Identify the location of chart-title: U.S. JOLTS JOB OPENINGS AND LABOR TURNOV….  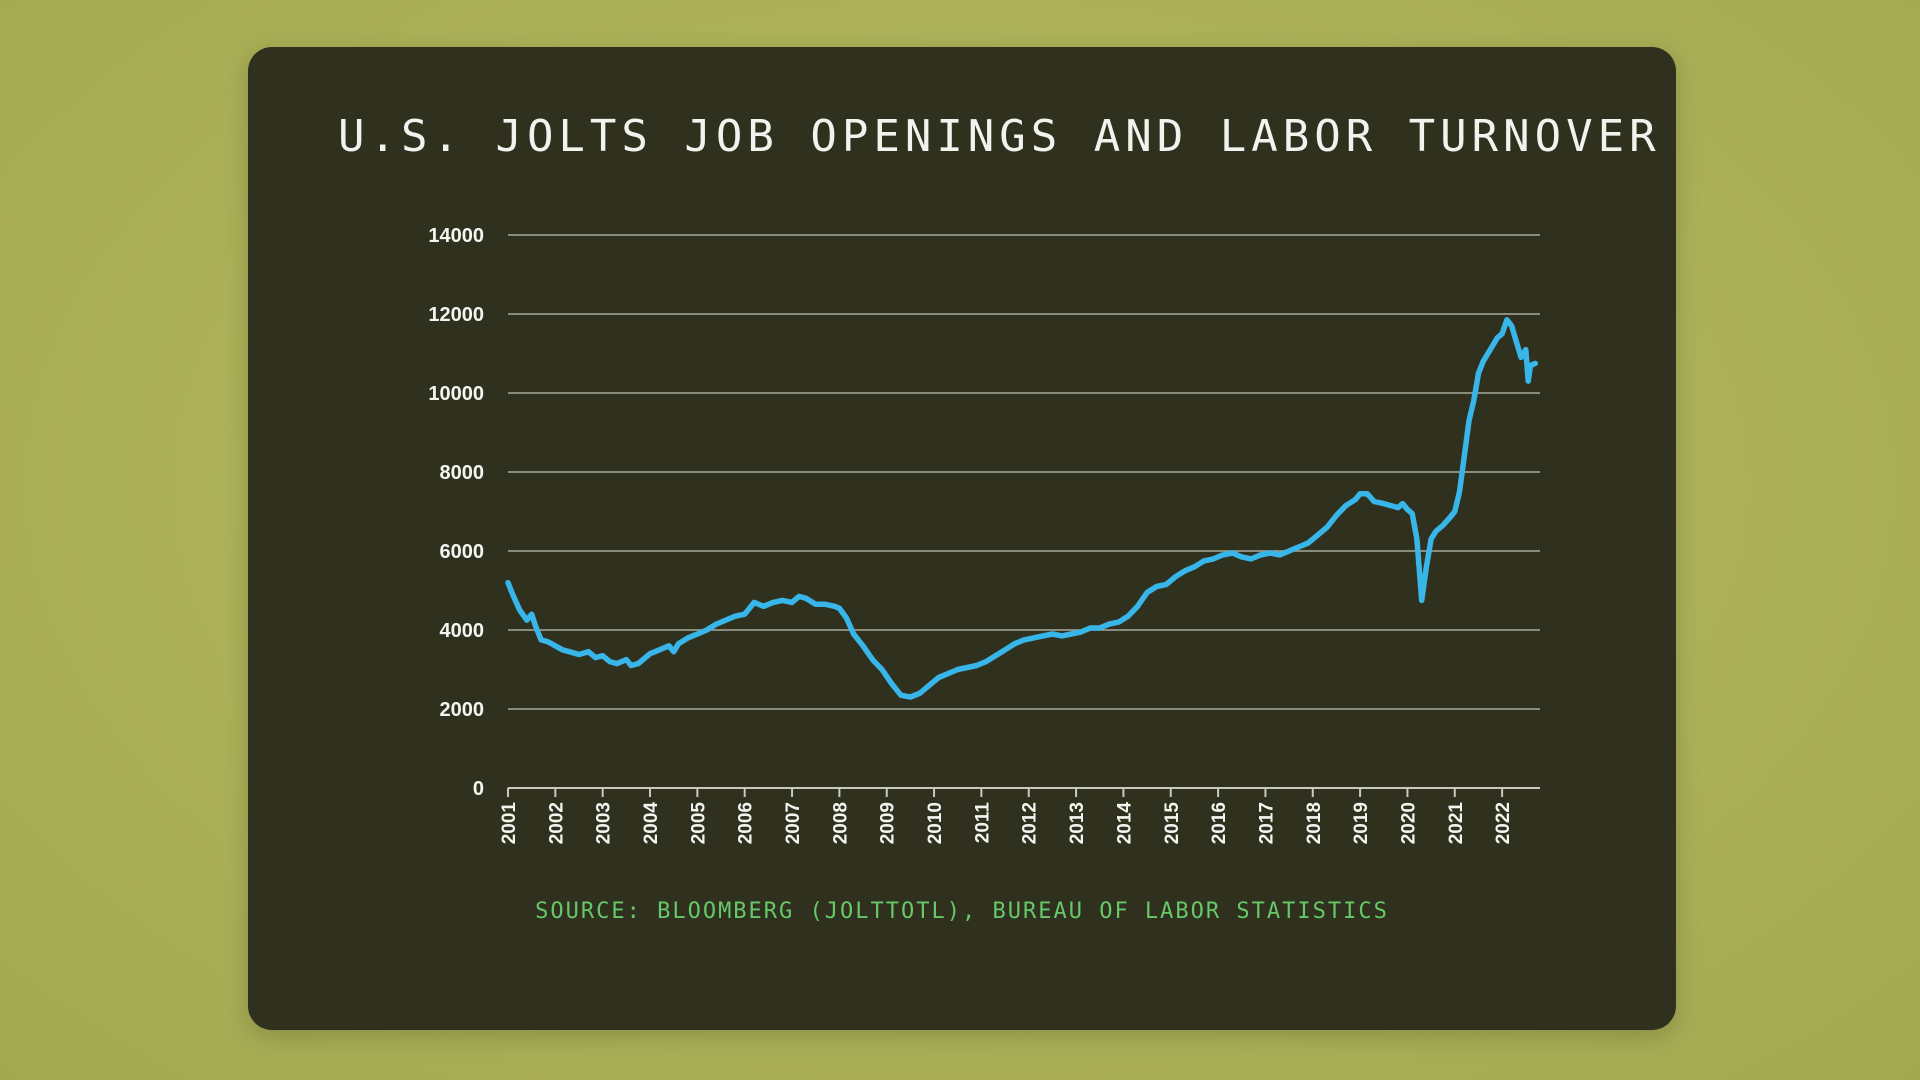
(999, 136).